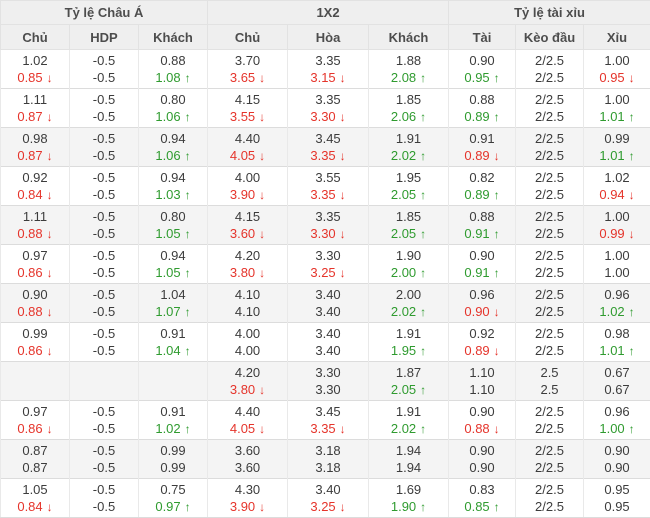 The width and height of the screenshot is (650, 518). Describe the element at coordinates (403, 506) in the screenshot. I see `odds-value: 1.90` at that location.